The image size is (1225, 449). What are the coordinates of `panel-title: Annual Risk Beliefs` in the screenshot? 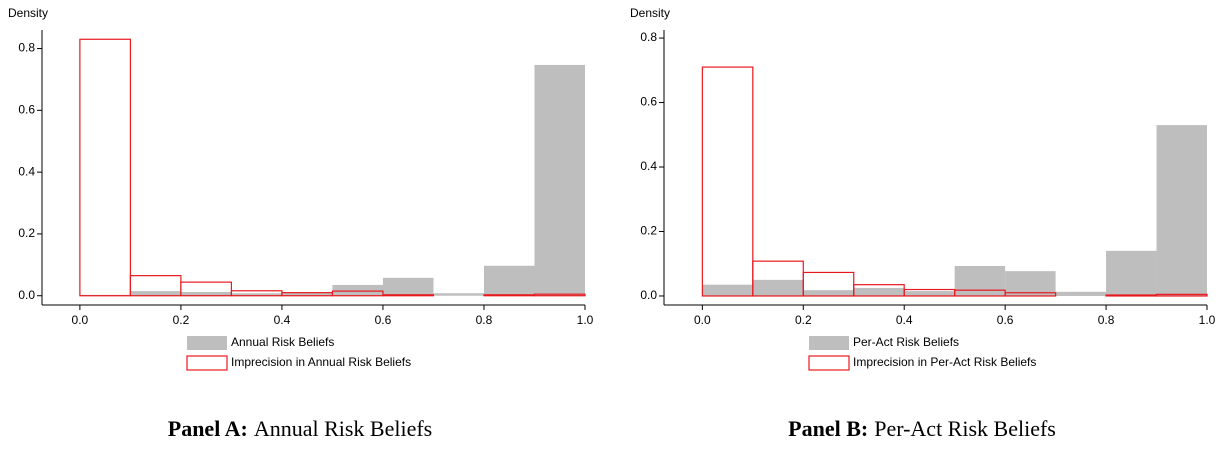 It's located at (343, 428).